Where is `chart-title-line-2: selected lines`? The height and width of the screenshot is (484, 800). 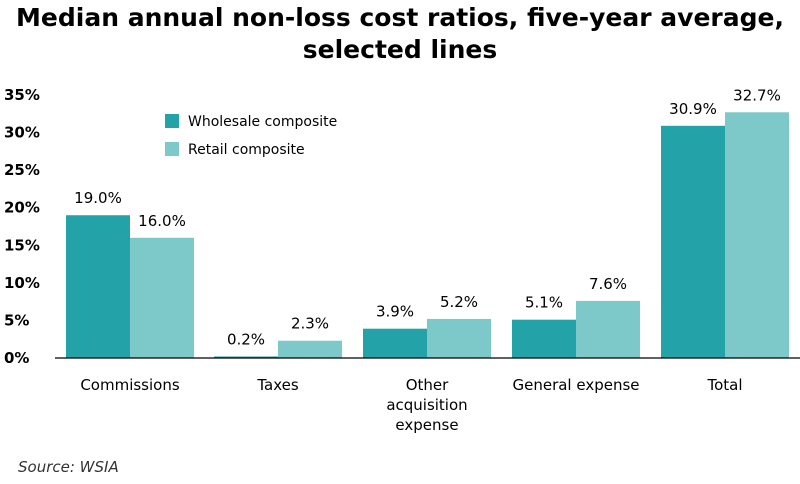 chart-title-line-2: selected lines is located at coordinates (400, 49).